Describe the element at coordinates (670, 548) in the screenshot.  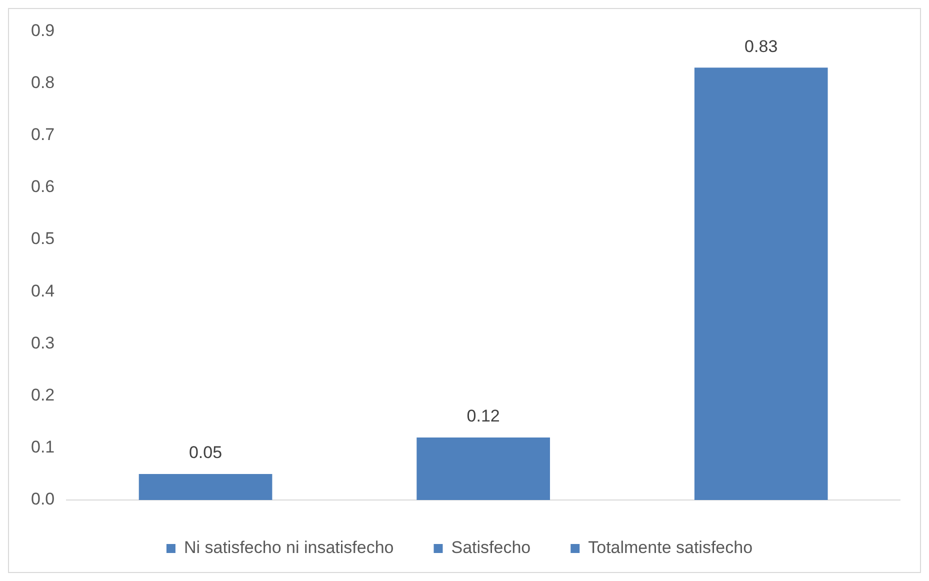
I see `legend-label: Totalmente satisfecho` at that location.